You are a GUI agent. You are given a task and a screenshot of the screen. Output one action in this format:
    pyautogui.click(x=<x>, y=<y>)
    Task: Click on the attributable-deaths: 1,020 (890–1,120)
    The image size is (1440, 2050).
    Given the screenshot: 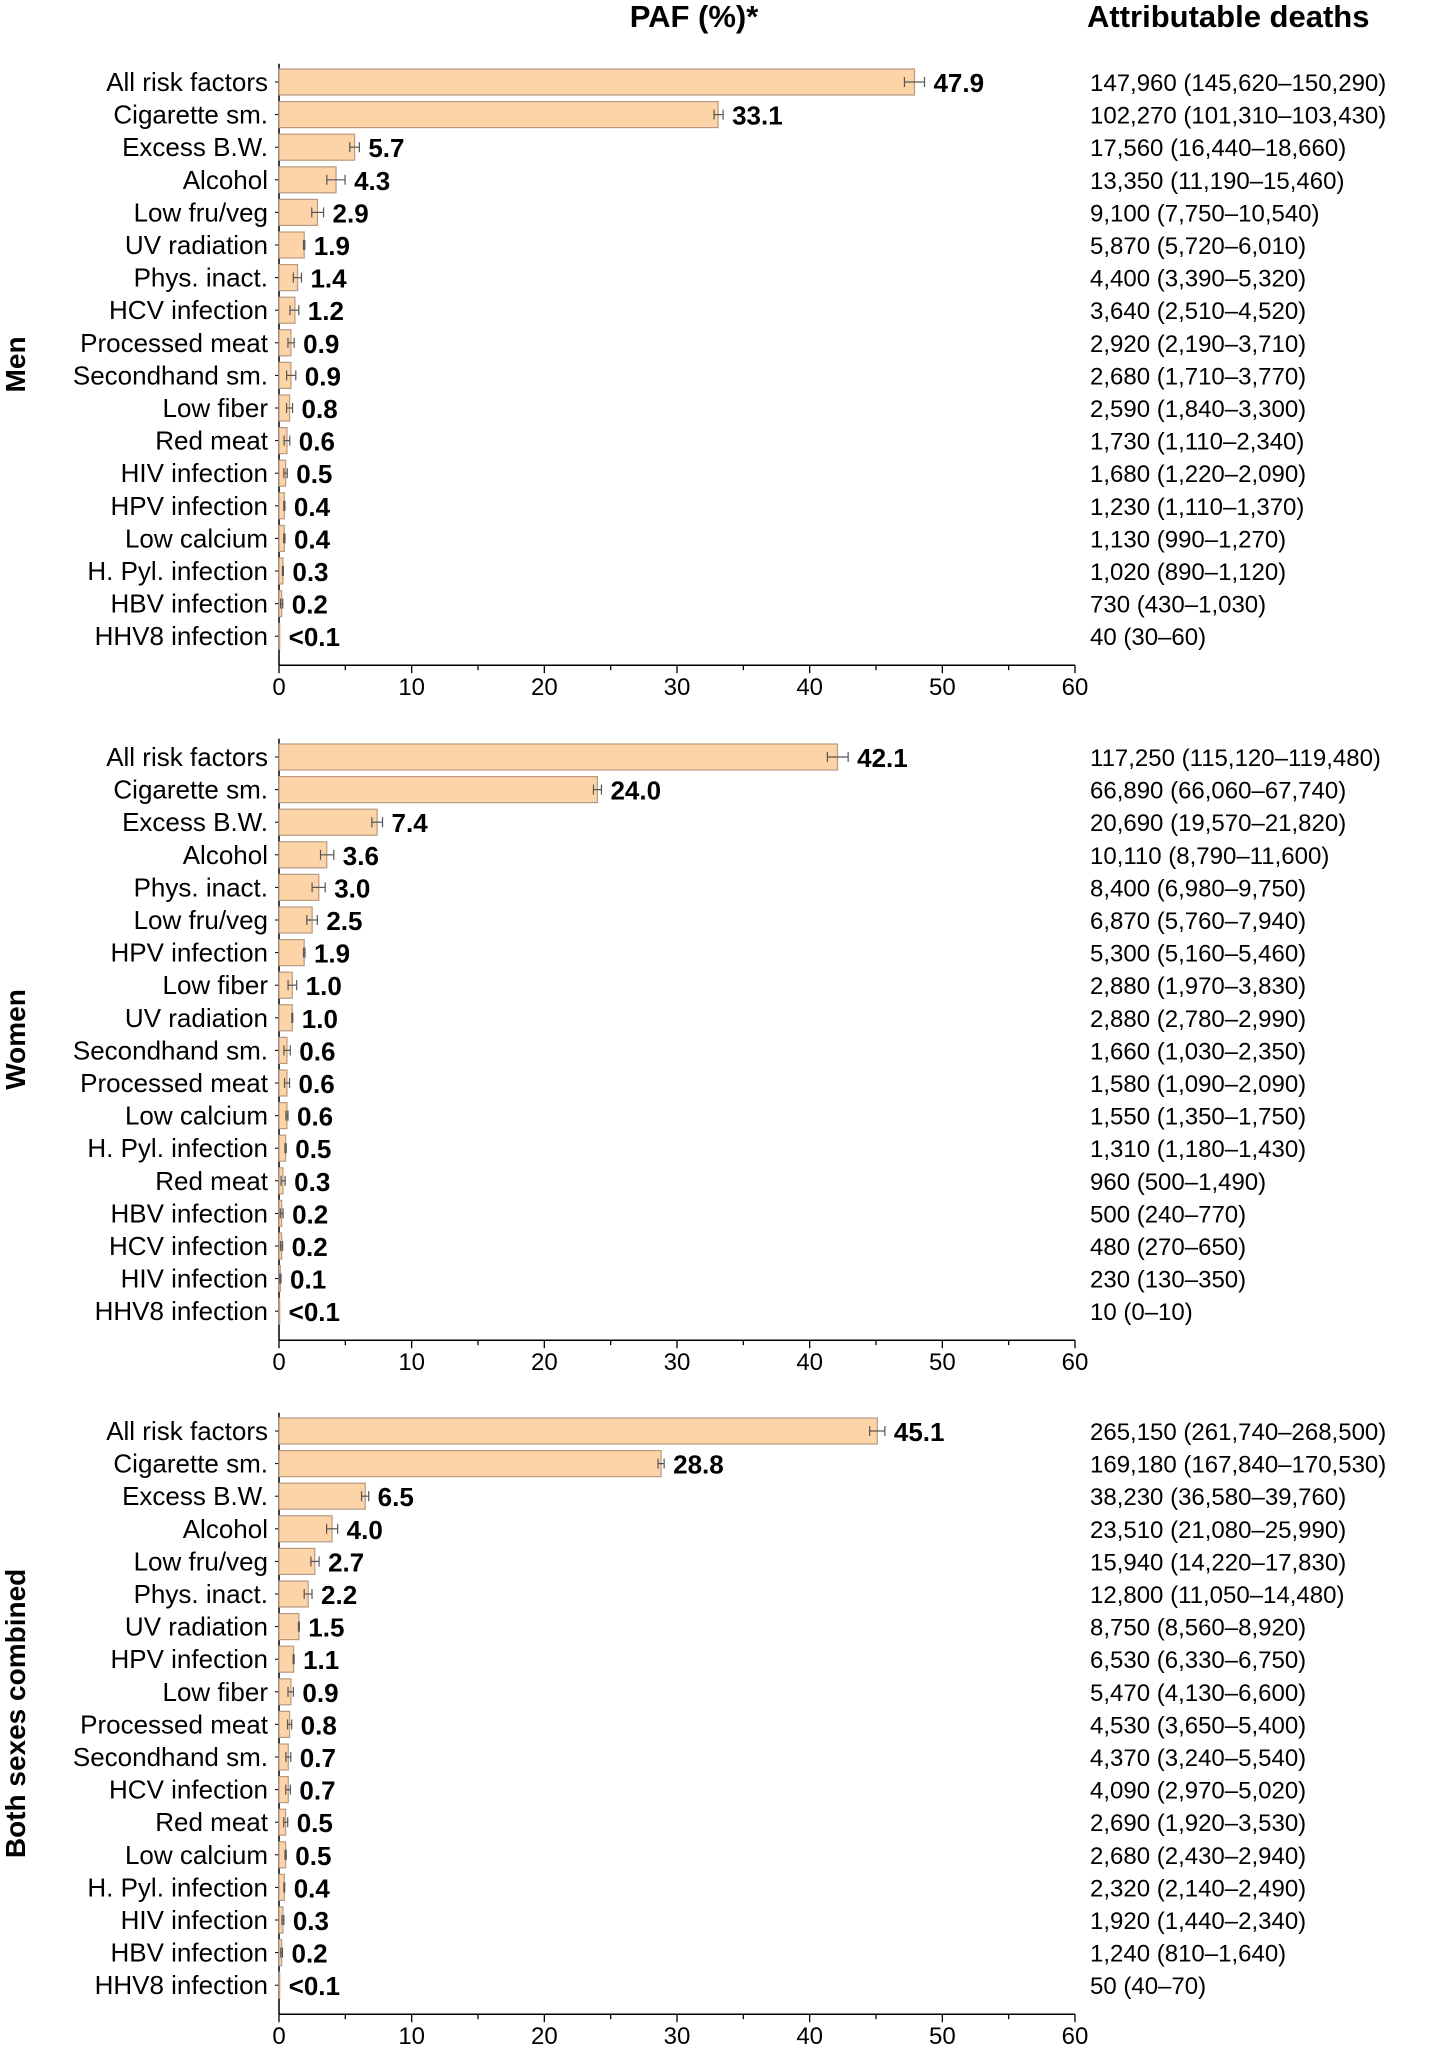 What is the action you would take?
    pyautogui.click(x=1188, y=572)
    